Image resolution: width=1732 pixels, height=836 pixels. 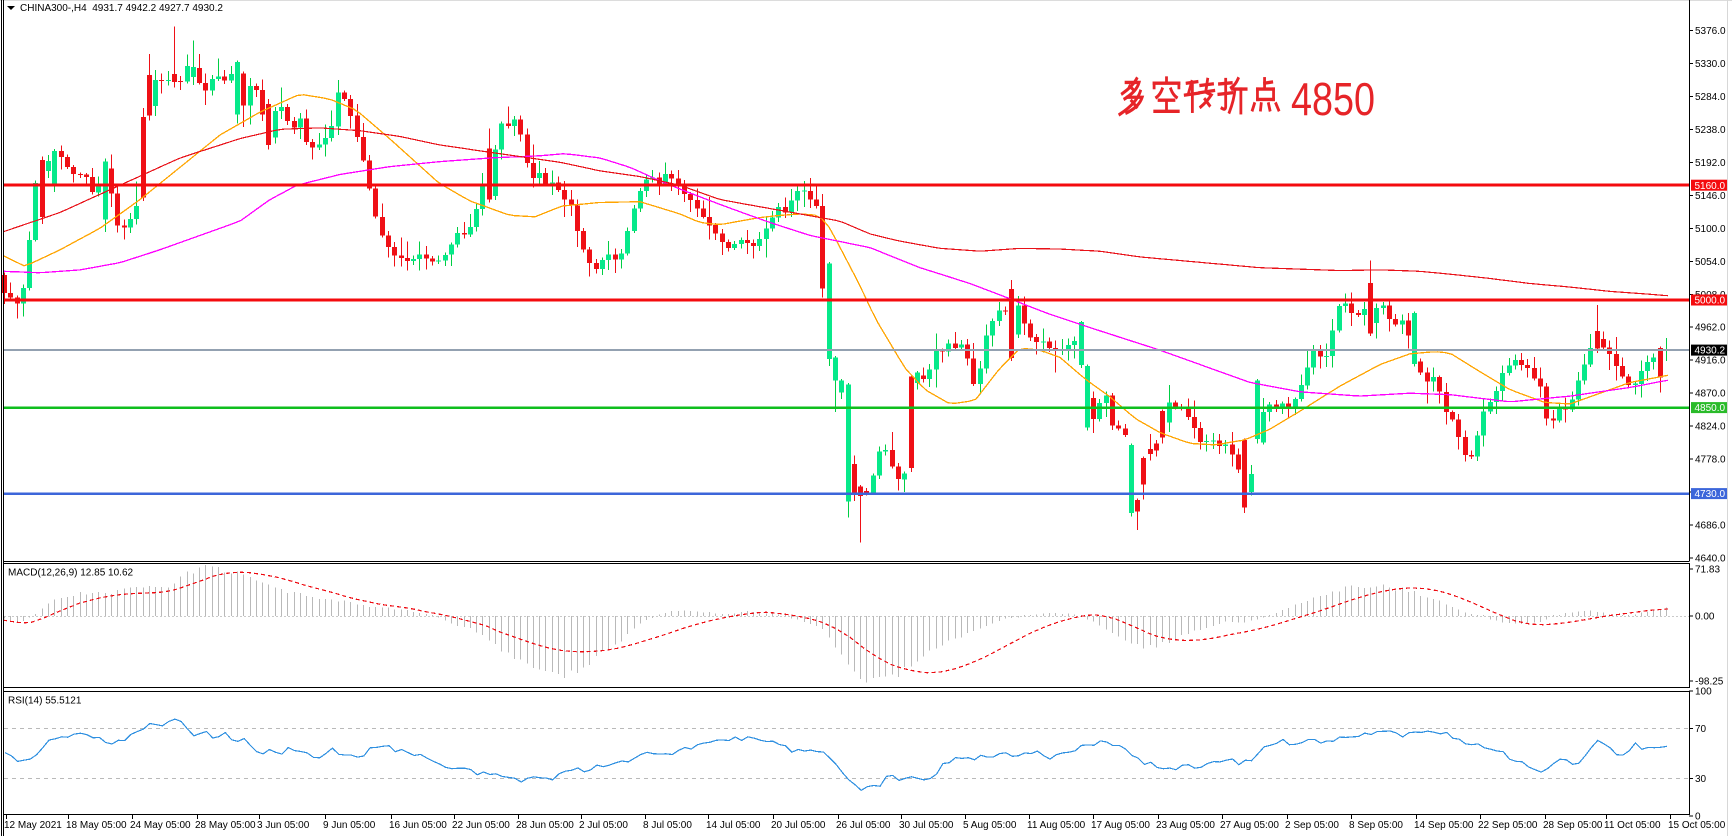 What do you see at coordinates (1710, 229) in the screenshot?
I see `svg-text: 5100.0` at bounding box center [1710, 229].